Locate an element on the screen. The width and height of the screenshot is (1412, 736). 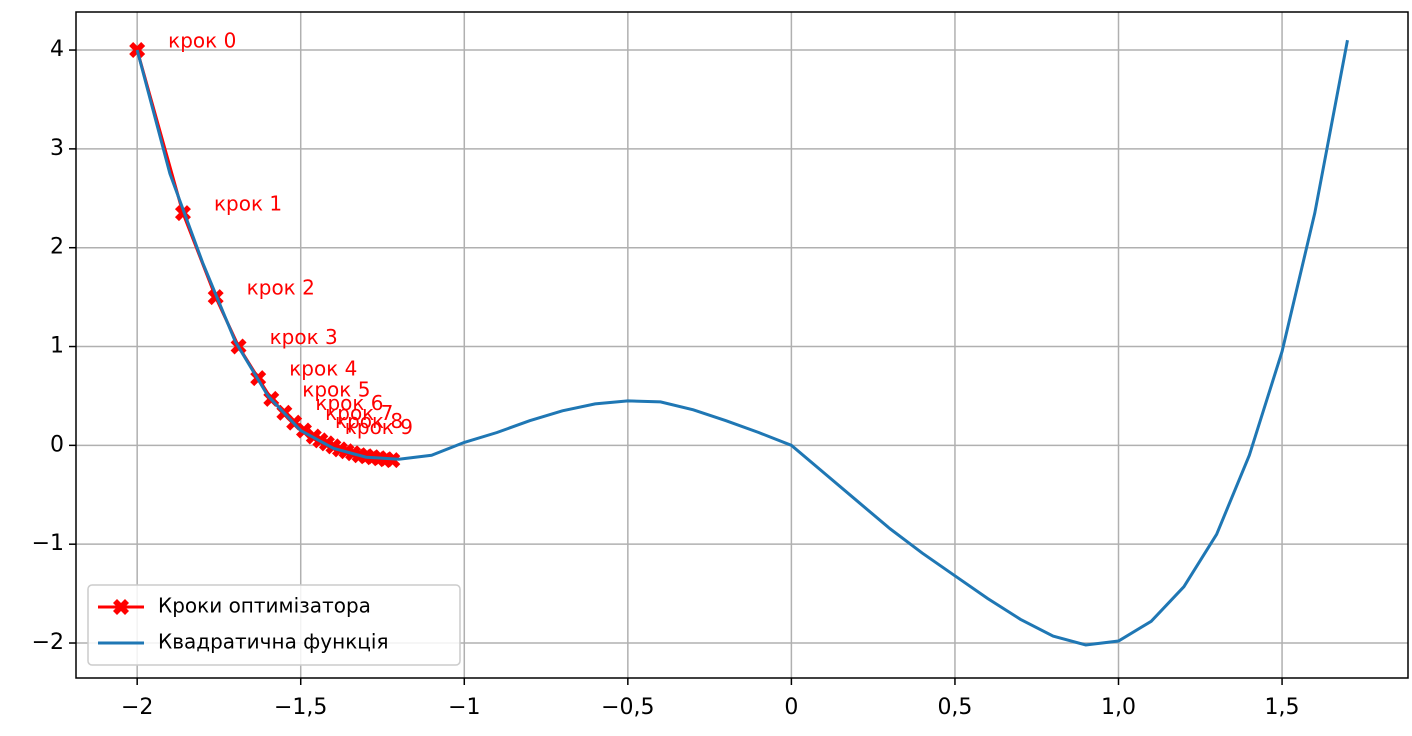
x-tick-label: 1,0 is located at coordinates (1118, 707).